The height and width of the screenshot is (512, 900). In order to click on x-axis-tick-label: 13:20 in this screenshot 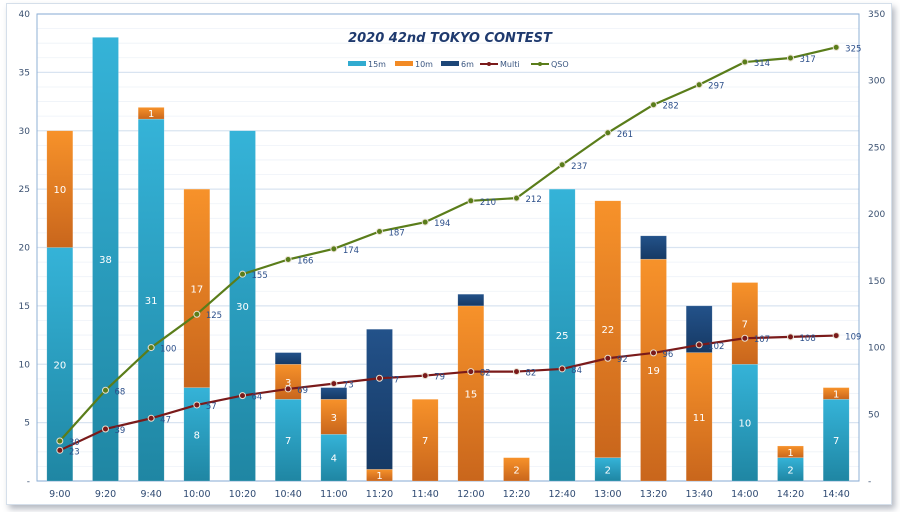, I will do `click(653, 494)`.